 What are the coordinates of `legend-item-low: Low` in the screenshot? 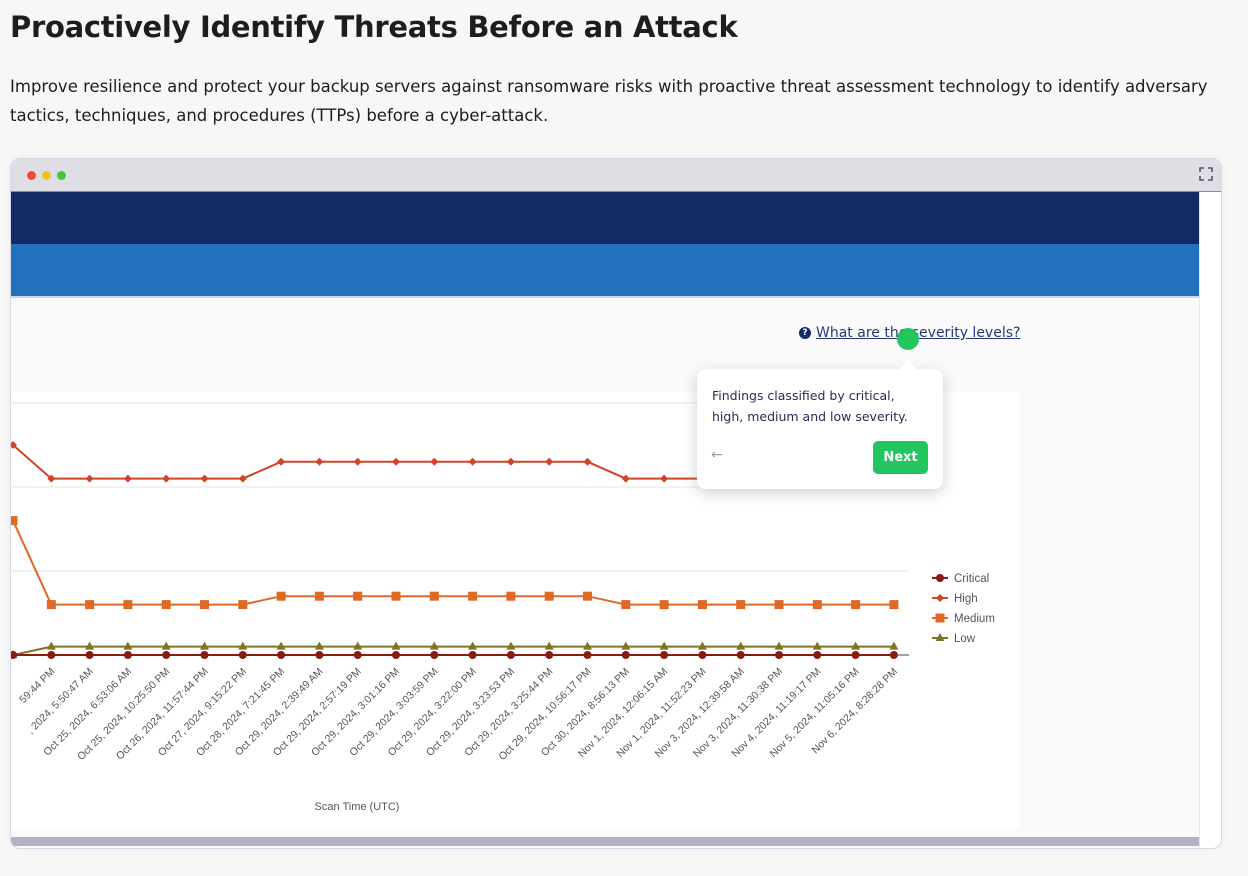 It's located at (954, 639).